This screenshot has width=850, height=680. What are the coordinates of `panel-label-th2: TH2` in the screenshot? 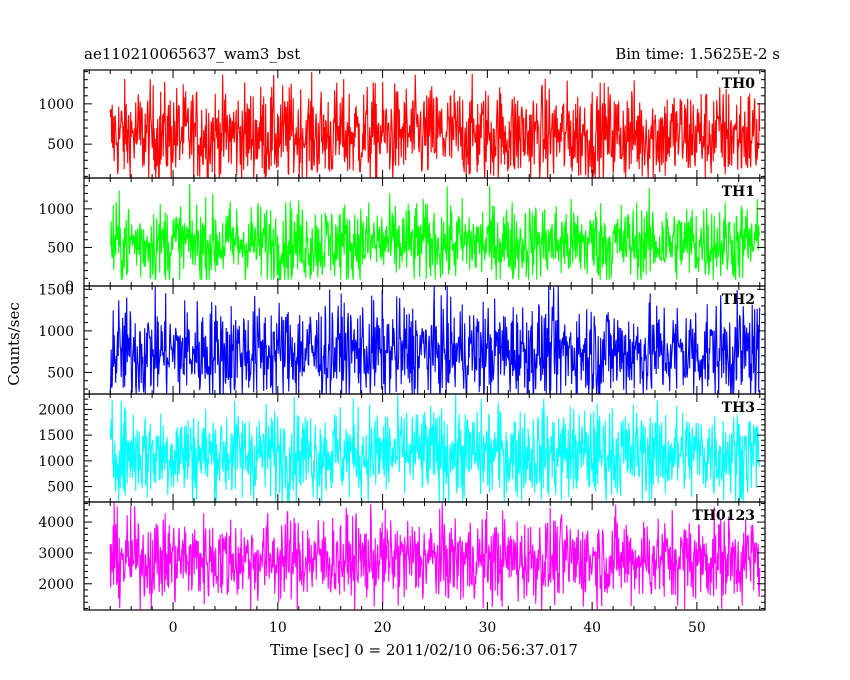 It's located at (738, 300).